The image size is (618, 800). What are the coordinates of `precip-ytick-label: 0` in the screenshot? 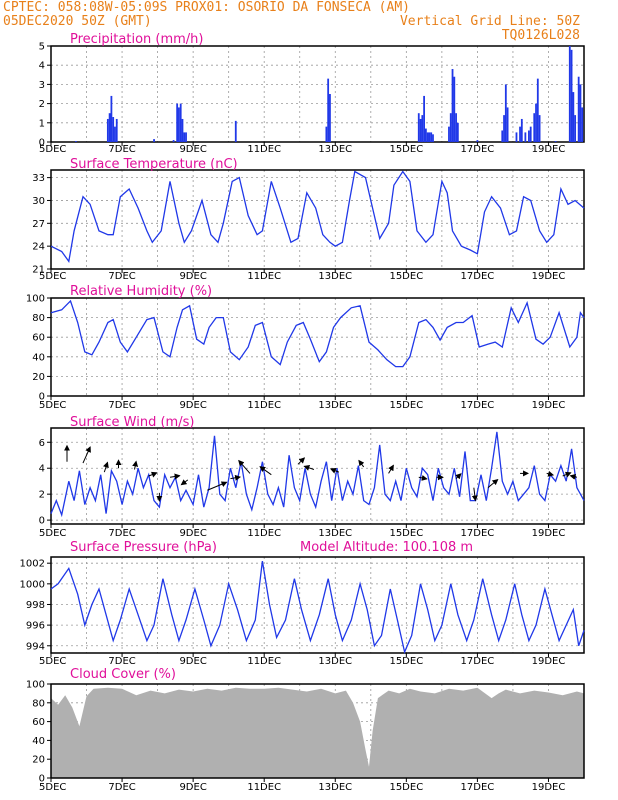 It's located at (42, 143).